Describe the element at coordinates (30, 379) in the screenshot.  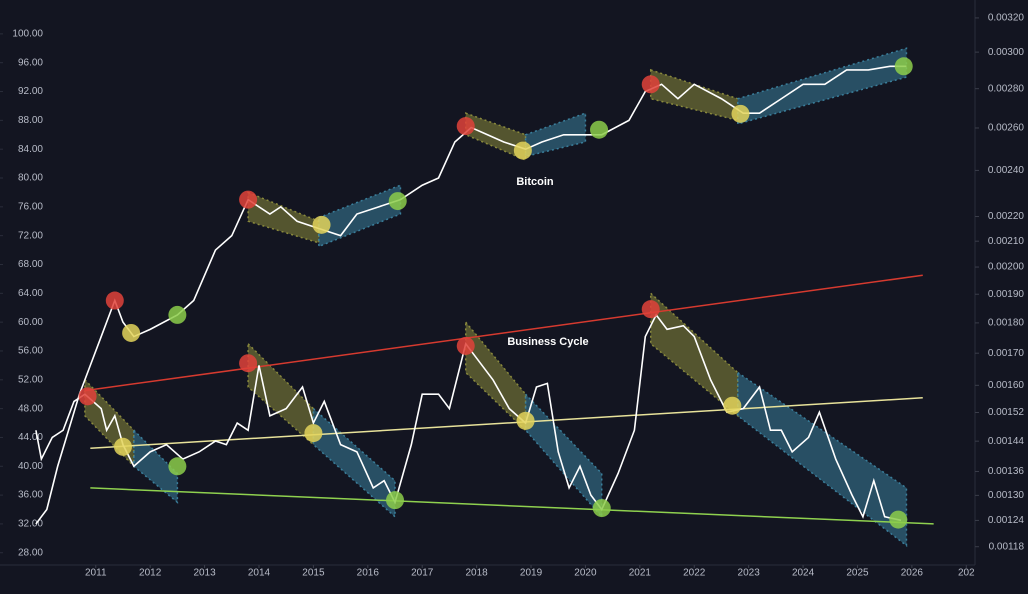
I see `y-tick-label: 52.00` at that location.